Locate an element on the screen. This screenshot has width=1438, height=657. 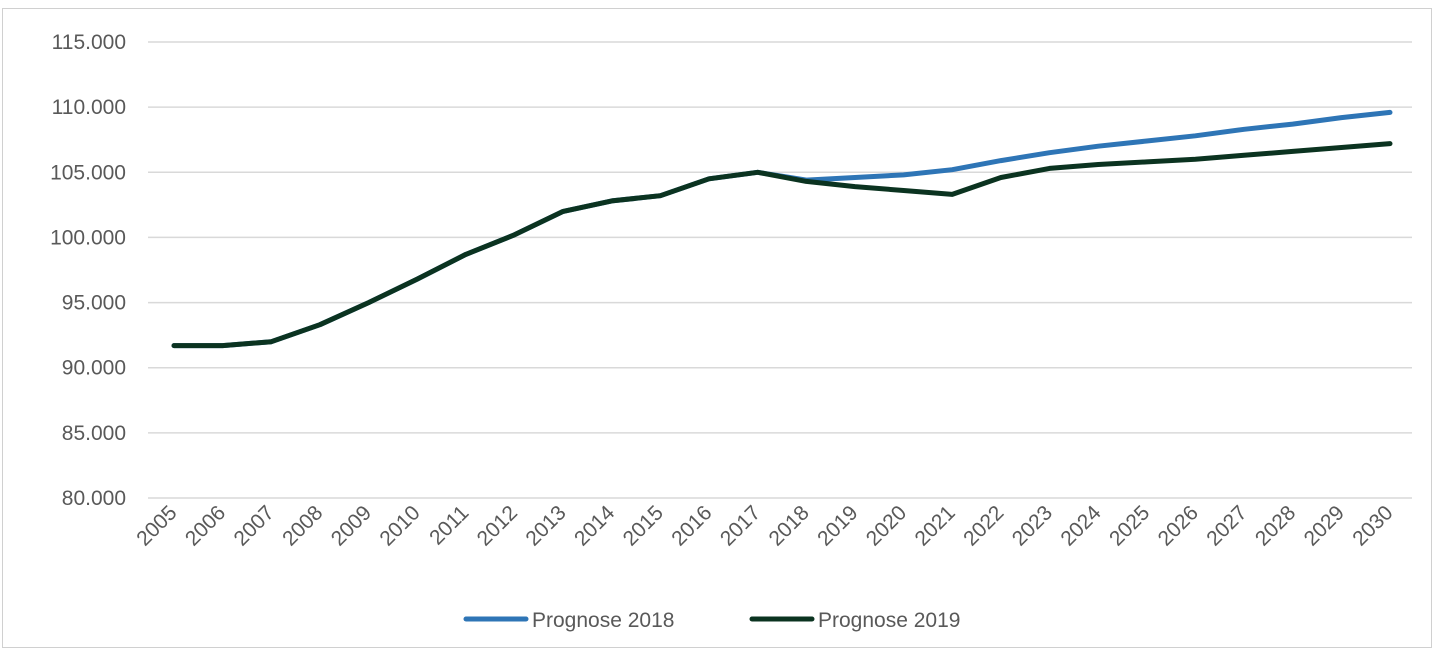
x-tick-label: 2021 is located at coordinates (934, 525).